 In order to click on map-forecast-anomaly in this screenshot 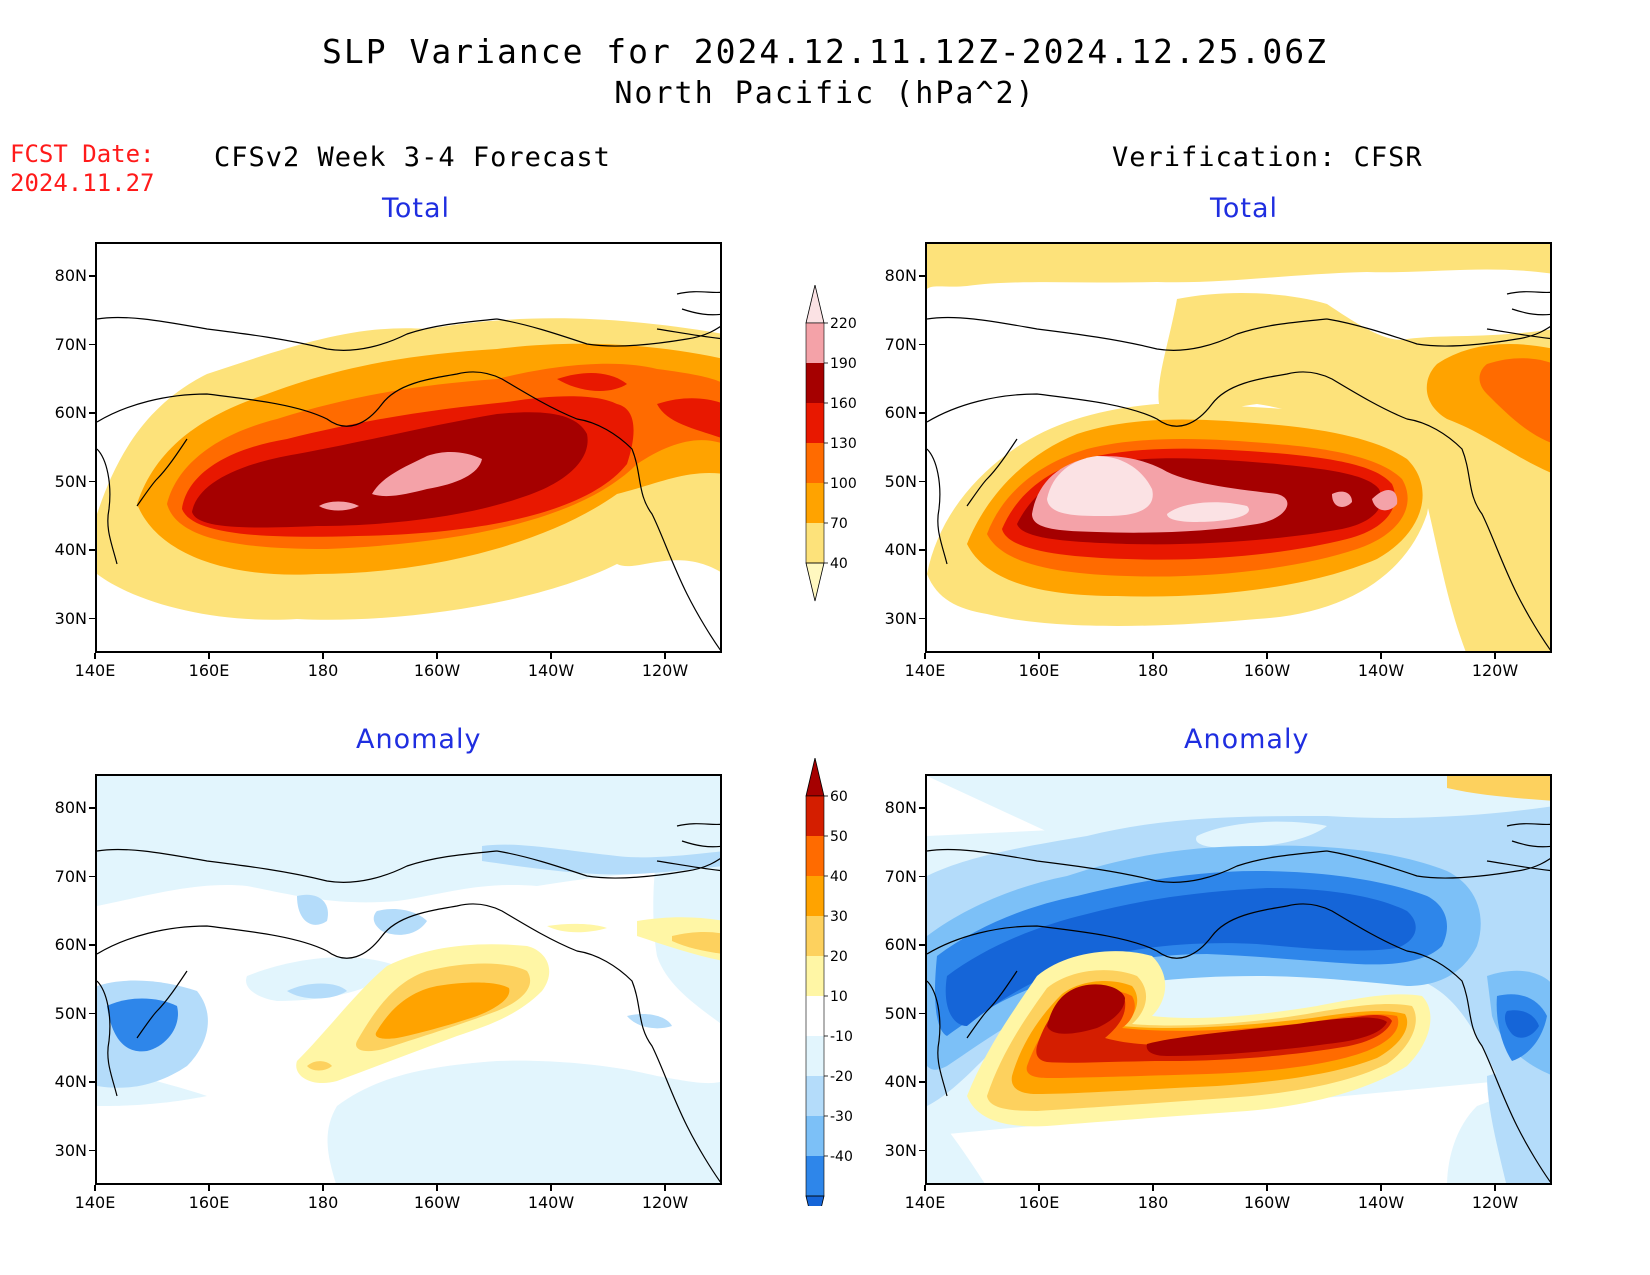, I will do `click(408, 979)`.